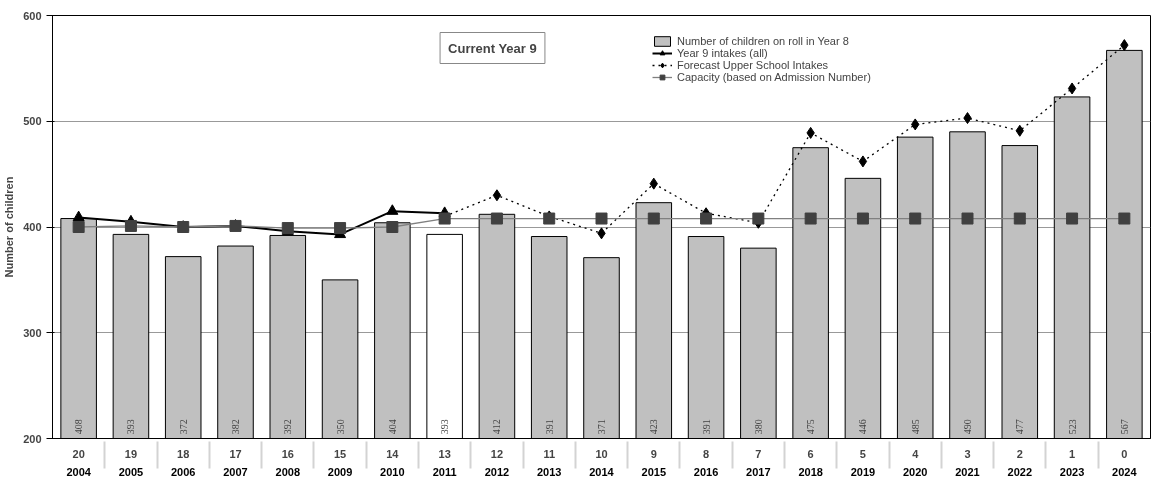  I want to click on category-label: 12 2012, so click(497, 462).